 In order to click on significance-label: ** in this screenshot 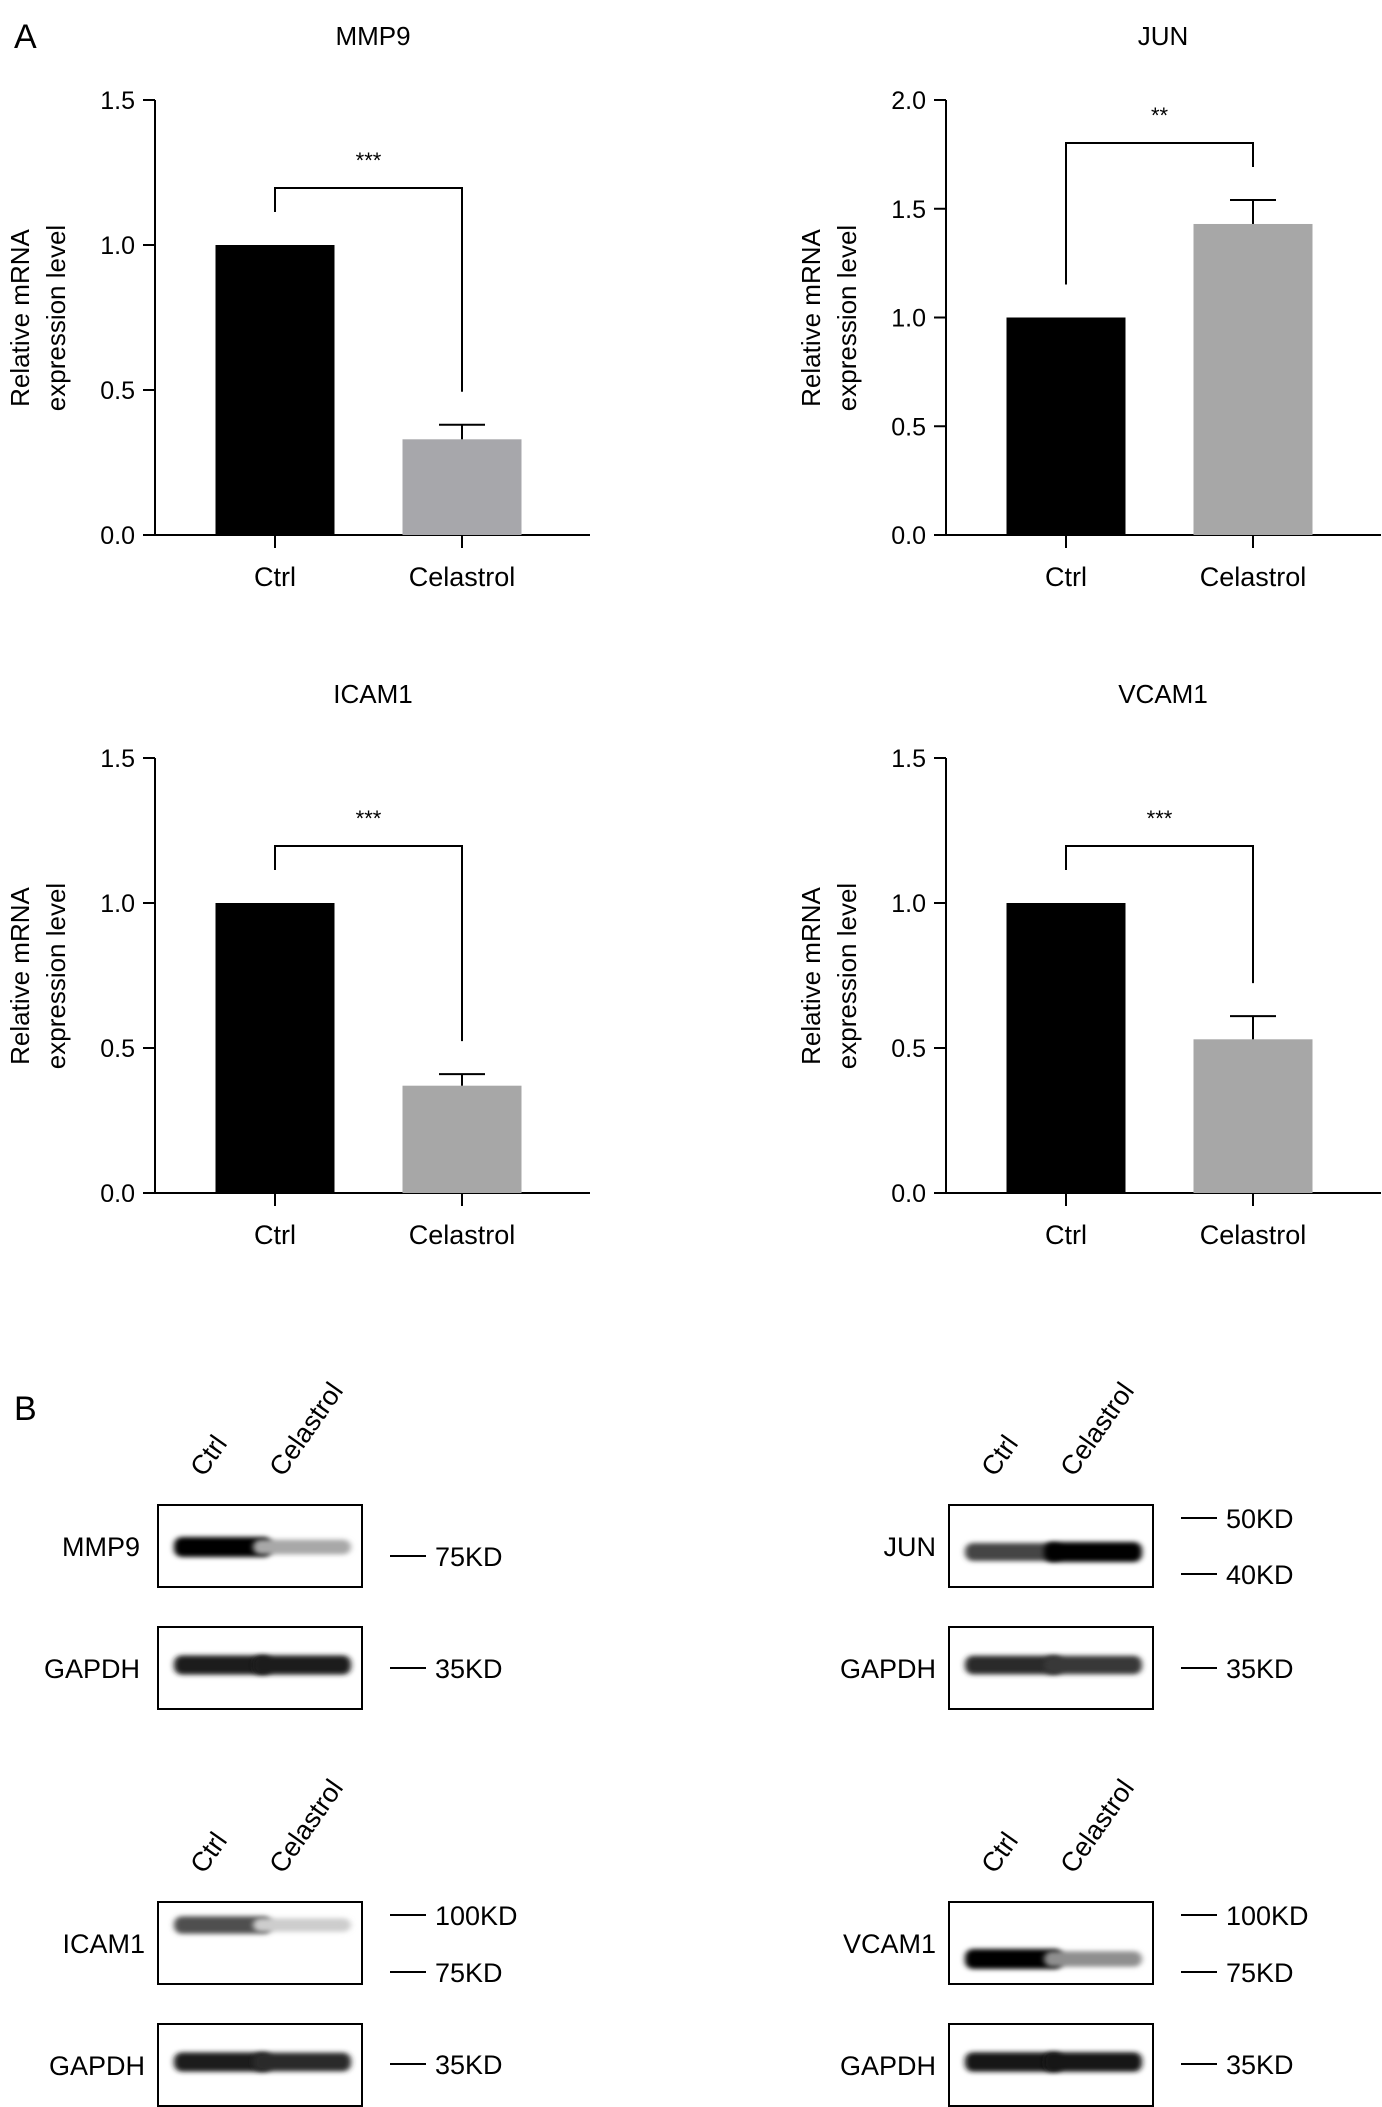, I will do `click(1160, 115)`.